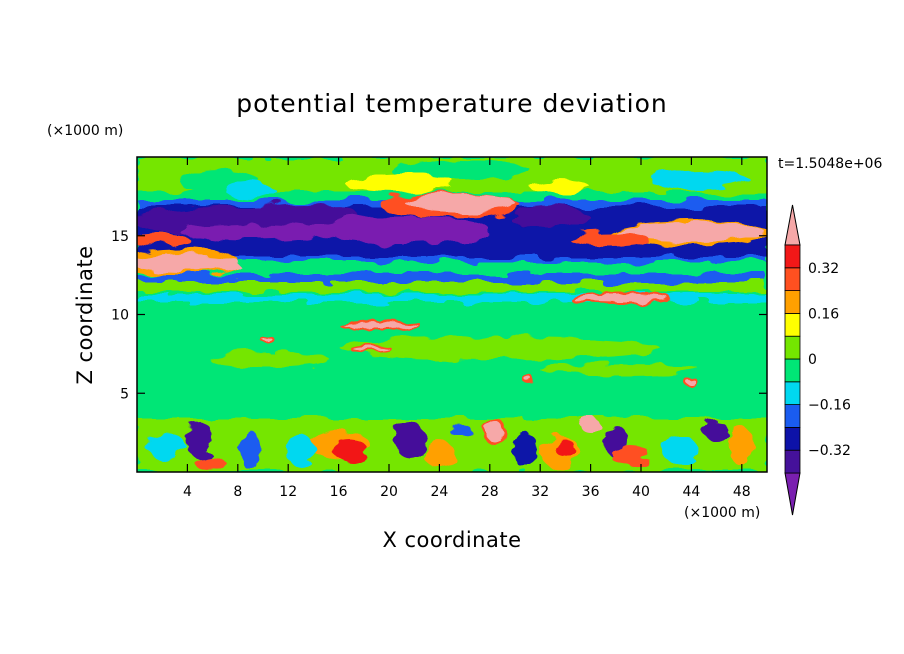 This screenshot has height=654, width=904. I want to click on x-unit-label: (×1000 m), so click(722, 513).